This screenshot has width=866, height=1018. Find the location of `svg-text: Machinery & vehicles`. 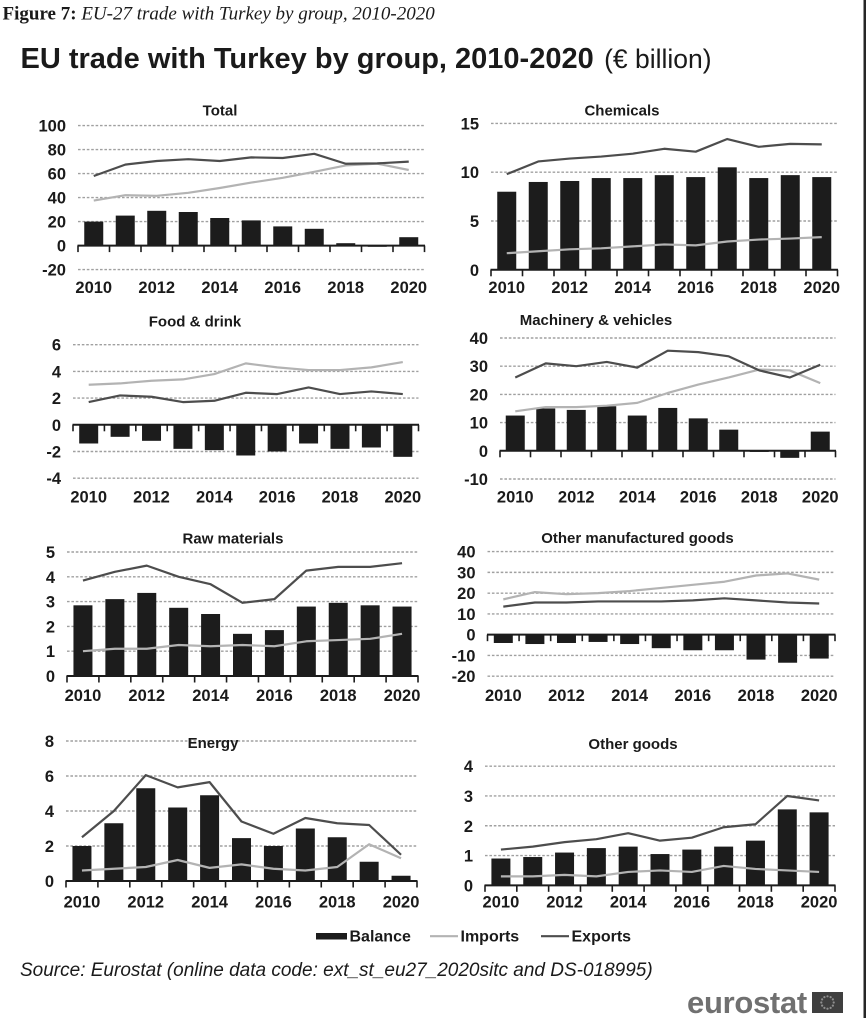

svg-text: Machinery & vehicles is located at coordinates (596, 320).